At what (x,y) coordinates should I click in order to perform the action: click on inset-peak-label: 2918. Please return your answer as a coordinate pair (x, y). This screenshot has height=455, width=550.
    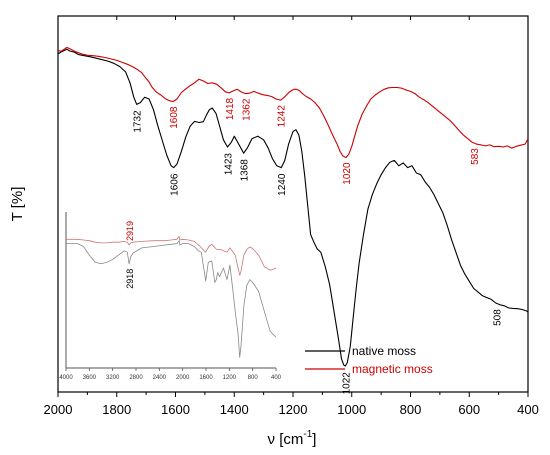
    Looking at the image, I should click on (130, 279).